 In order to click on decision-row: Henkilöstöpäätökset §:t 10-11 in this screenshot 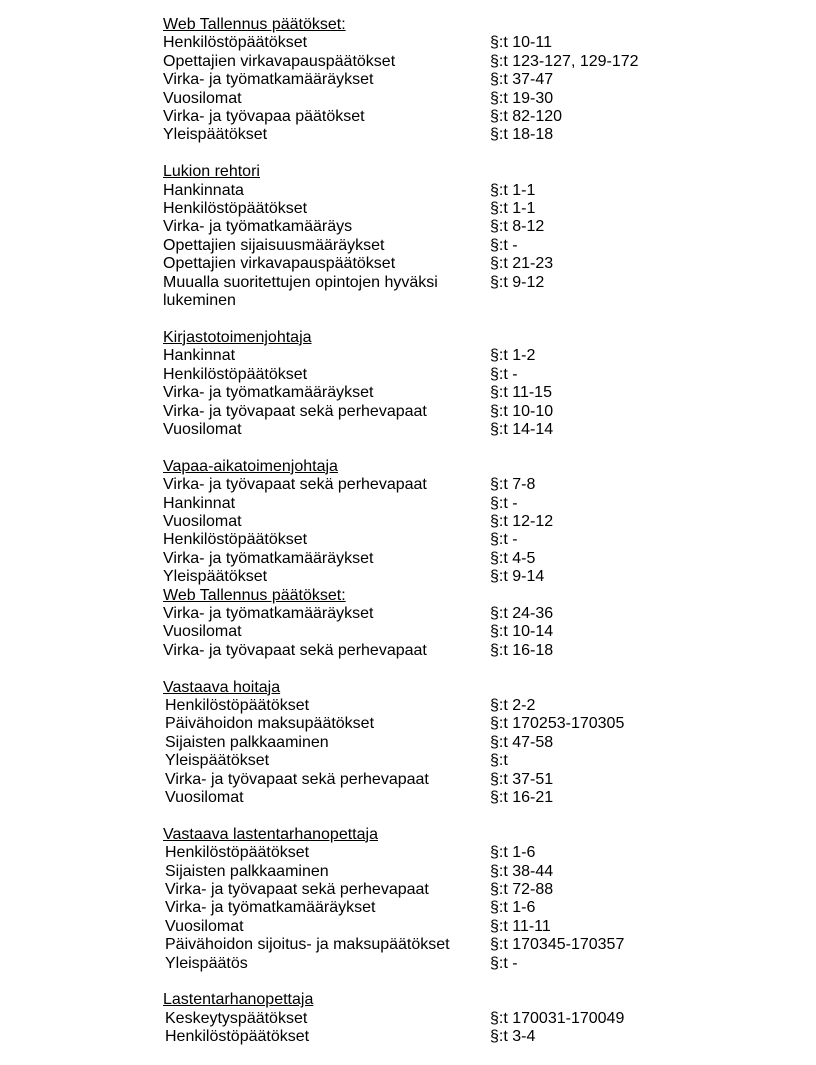, I will do `click(443, 43)`.